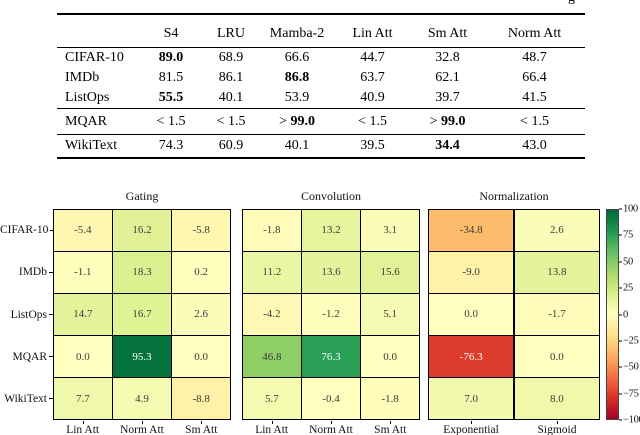  Describe the element at coordinates (331, 398) in the screenshot. I see `heatmap-cell: -0.4` at that location.